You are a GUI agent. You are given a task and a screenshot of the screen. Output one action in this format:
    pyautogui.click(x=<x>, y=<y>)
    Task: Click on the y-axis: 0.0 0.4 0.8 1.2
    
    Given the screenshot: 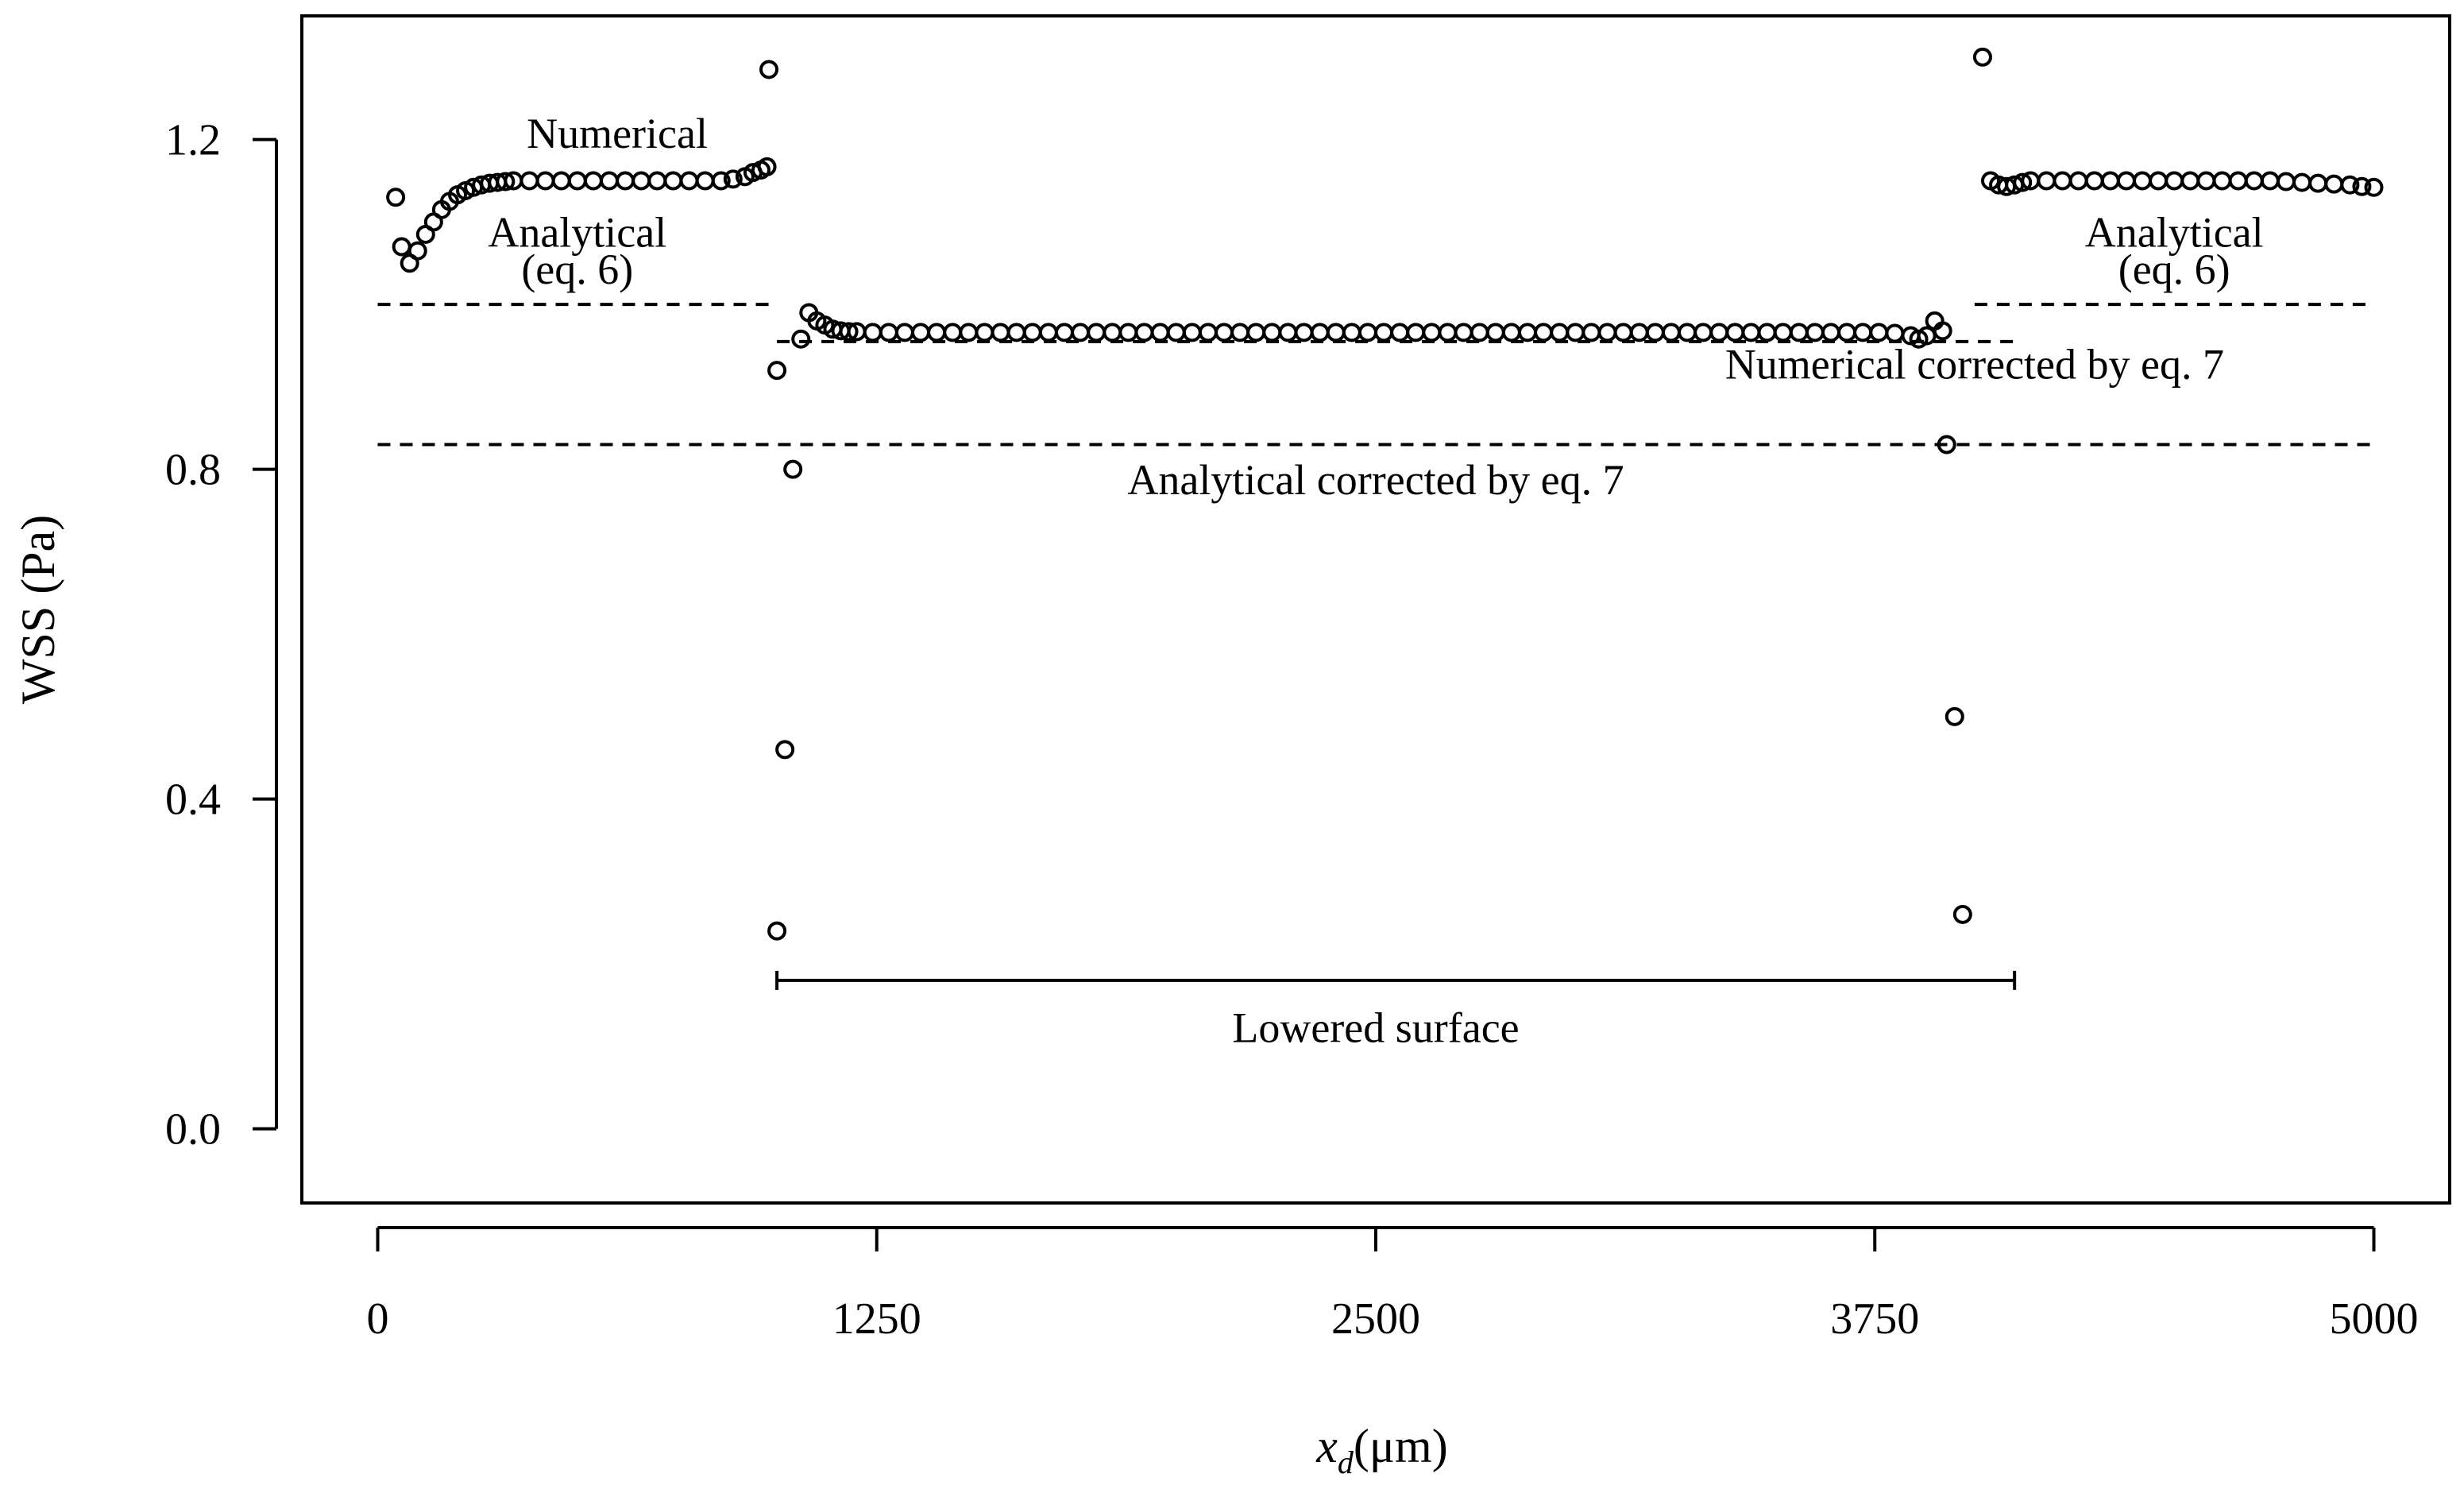 What is the action you would take?
    pyautogui.click(x=221, y=635)
    